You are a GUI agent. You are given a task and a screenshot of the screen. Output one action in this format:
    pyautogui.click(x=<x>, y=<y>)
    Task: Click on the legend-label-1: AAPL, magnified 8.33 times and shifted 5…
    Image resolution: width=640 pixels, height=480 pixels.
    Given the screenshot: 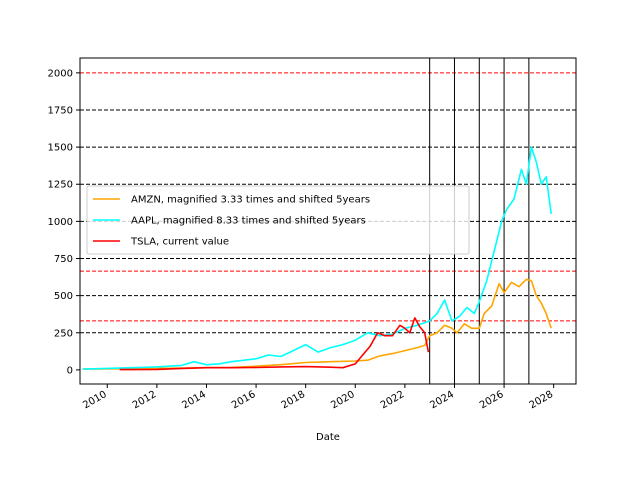 What is the action you would take?
    pyautogui.click(x=248, y=221)
    